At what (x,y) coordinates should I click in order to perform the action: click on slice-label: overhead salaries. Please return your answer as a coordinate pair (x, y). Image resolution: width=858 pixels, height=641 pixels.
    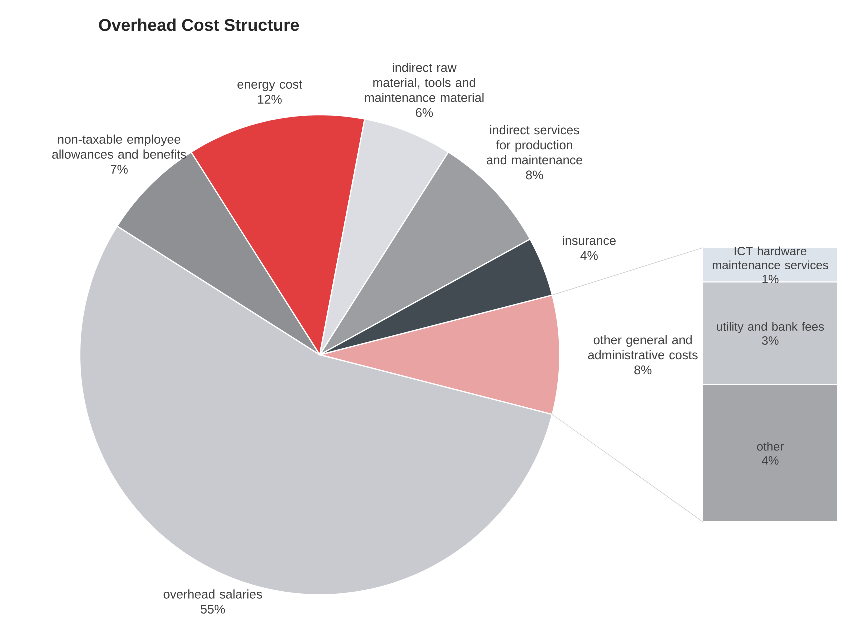
    Looking at the image, I should click on (213, 594).